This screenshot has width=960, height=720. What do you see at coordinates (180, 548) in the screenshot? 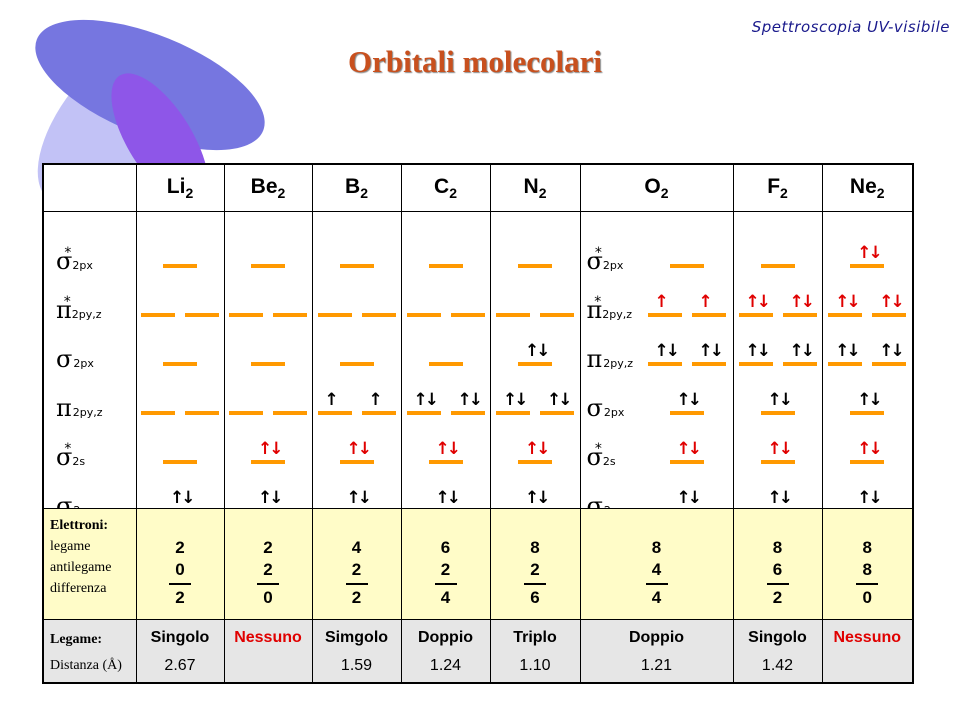
I see `bonding-count: 2` at bounding box center [180, 548].